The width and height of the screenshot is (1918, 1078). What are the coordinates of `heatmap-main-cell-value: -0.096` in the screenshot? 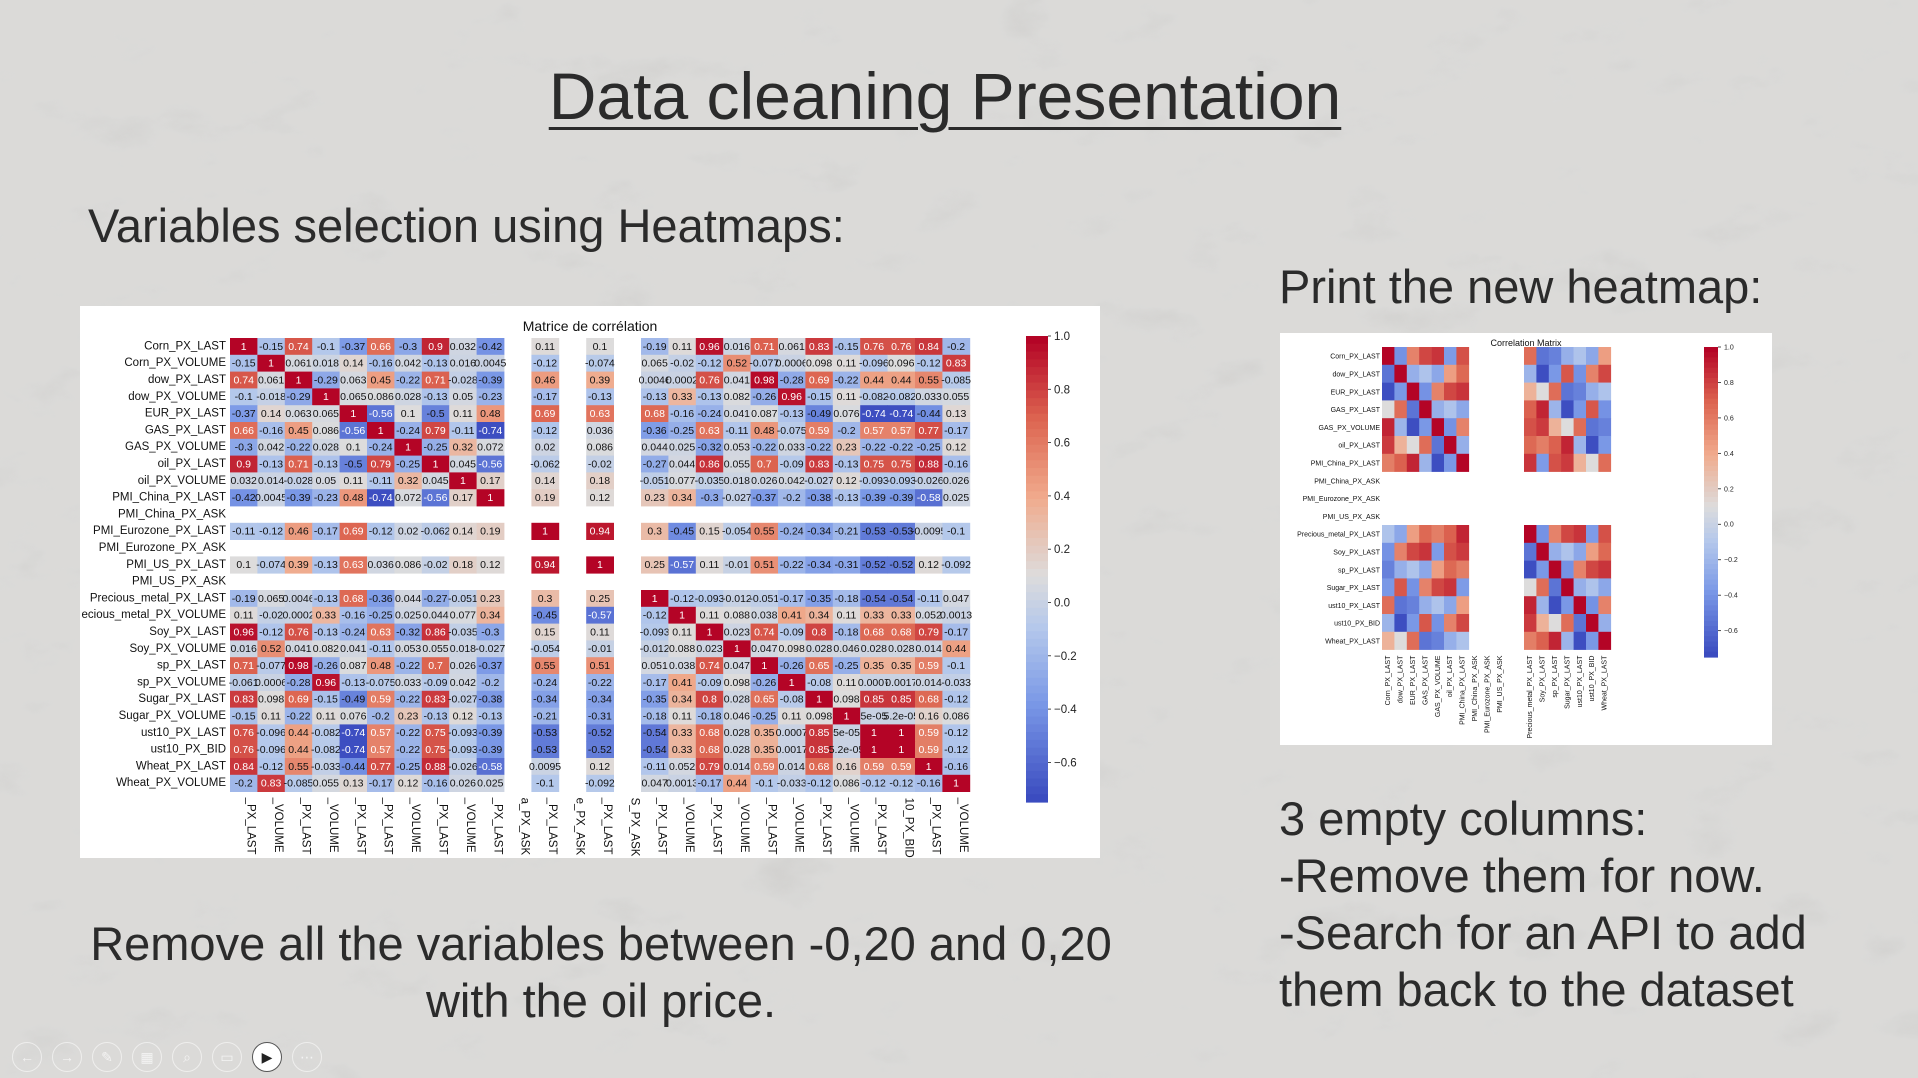 It's located at (271, 733).